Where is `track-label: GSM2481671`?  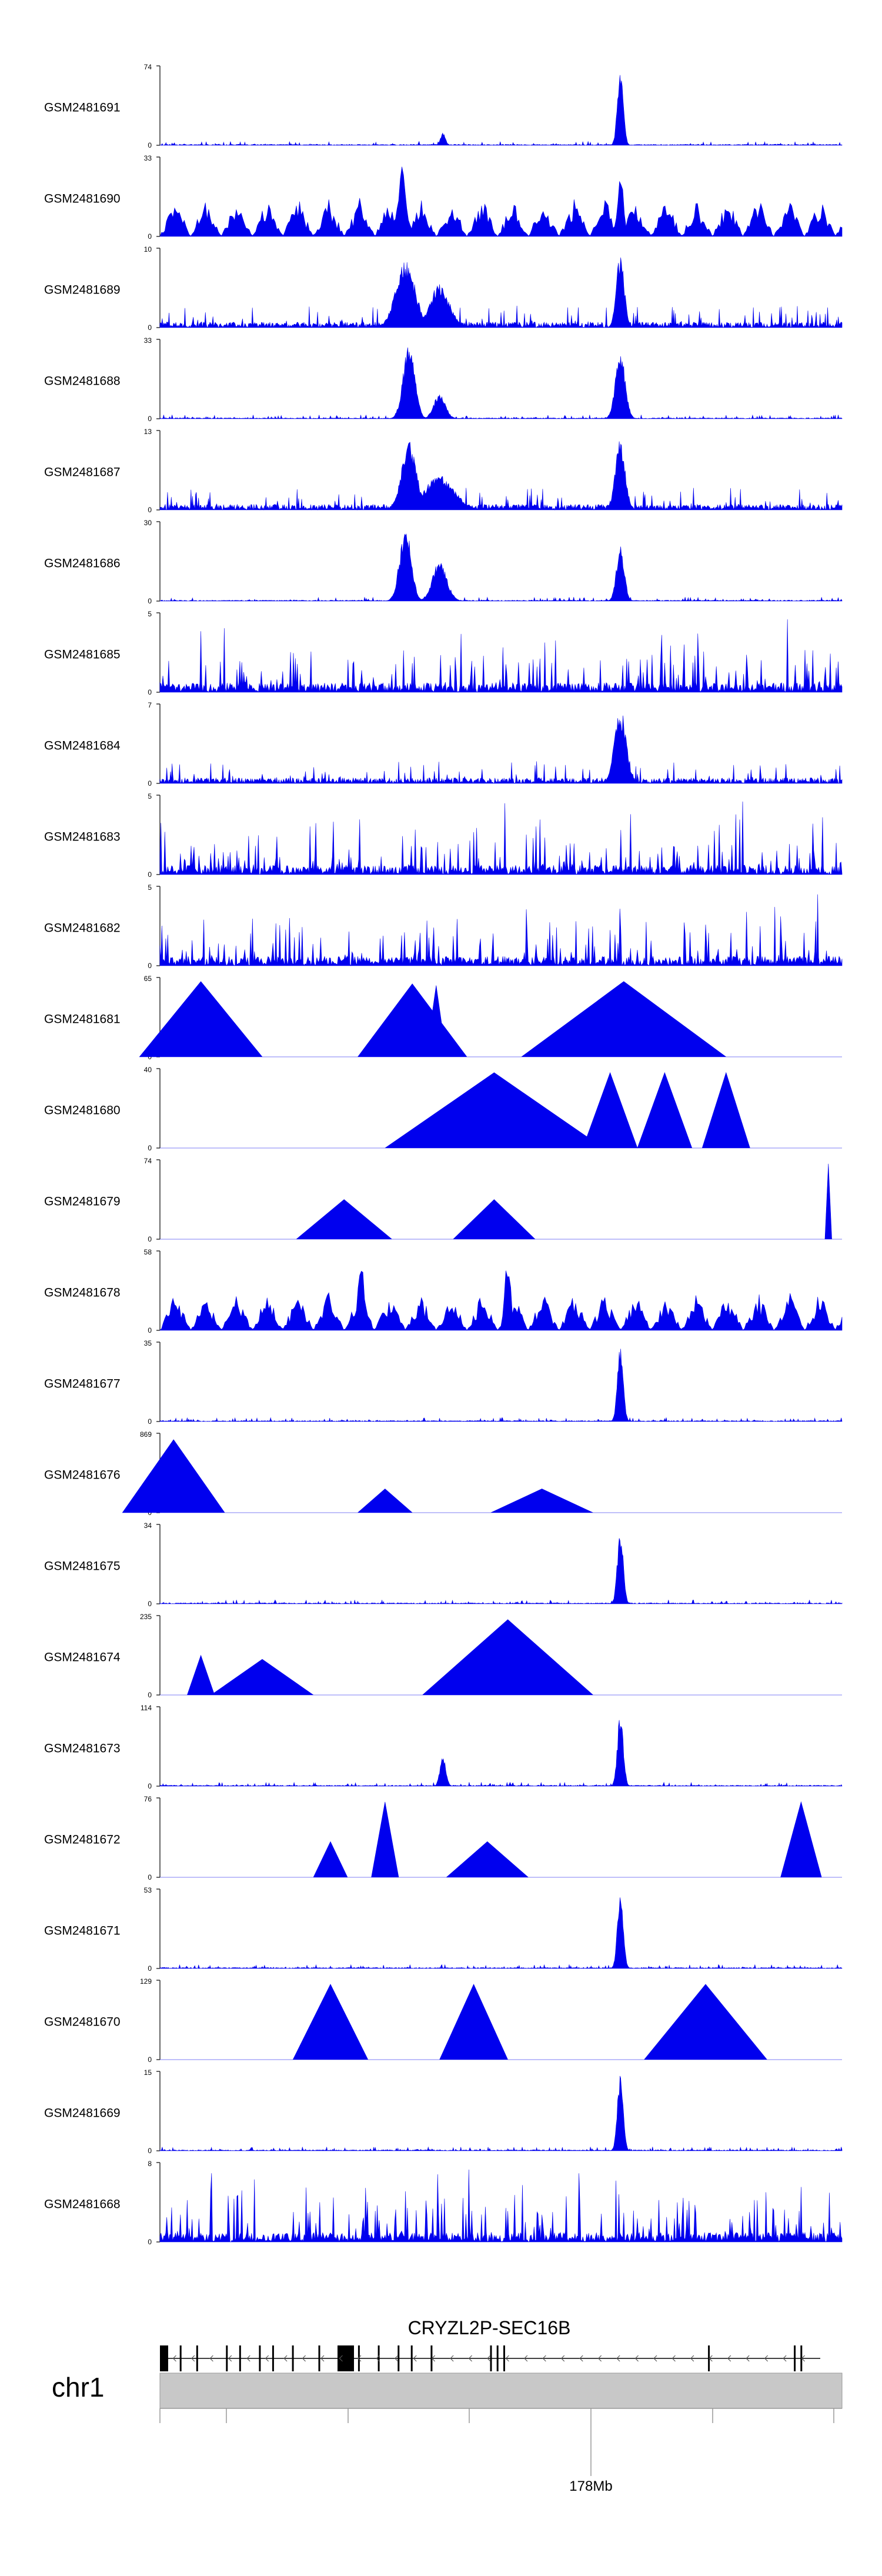 track-label: GSM2481671 is located at coordinates (82, 1931).